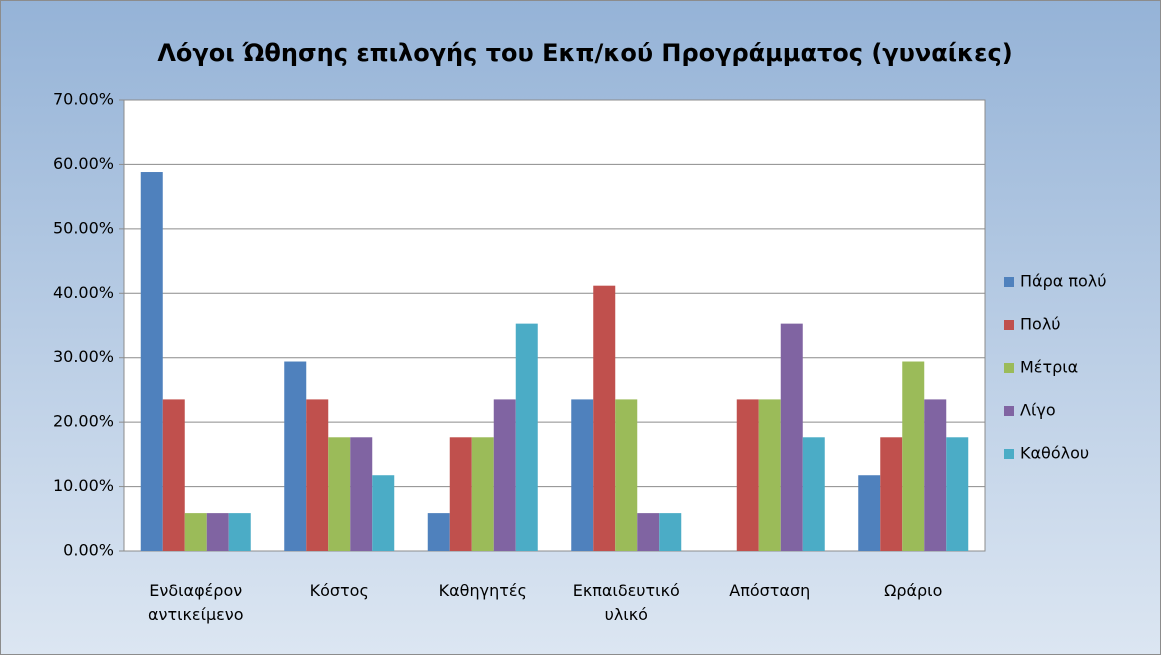  I want to click on y-tick-label: 10.00%, so click(83, 485).